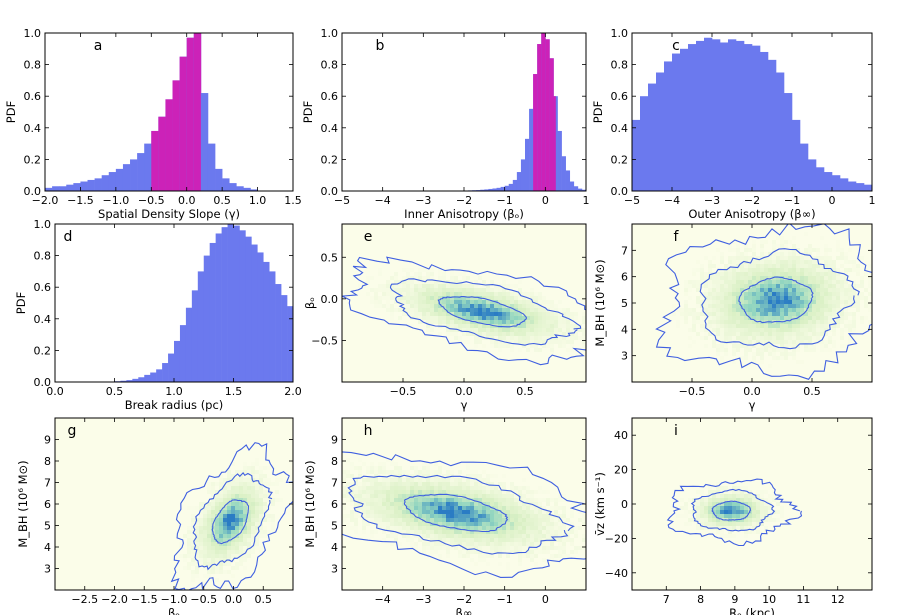 This screenshot has height=615, width=900. Describe the element at coordinates (545, 599) in the screenshot. I see `x-tick-label: 0` at that location.